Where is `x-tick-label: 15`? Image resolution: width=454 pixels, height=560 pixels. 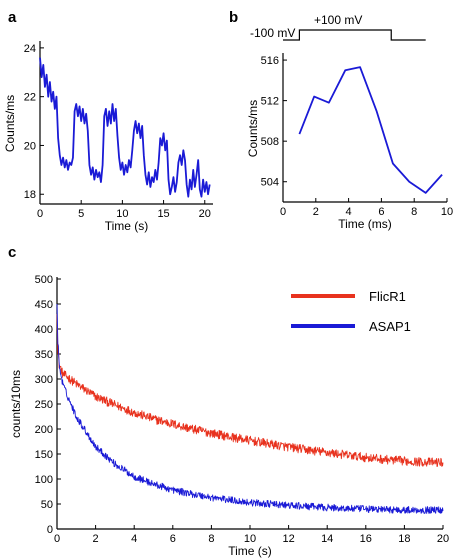
x-tick-label: 15 is located at coordinates (163, 214).